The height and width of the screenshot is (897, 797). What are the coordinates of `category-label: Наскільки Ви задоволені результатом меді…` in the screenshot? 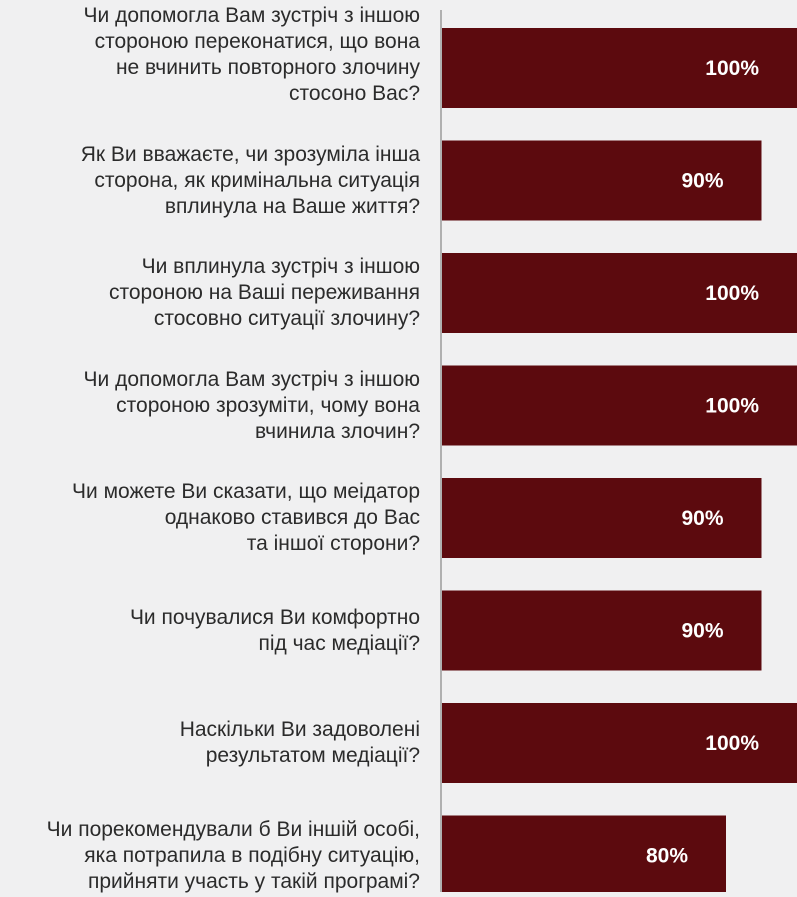 It's located at (299, 742).